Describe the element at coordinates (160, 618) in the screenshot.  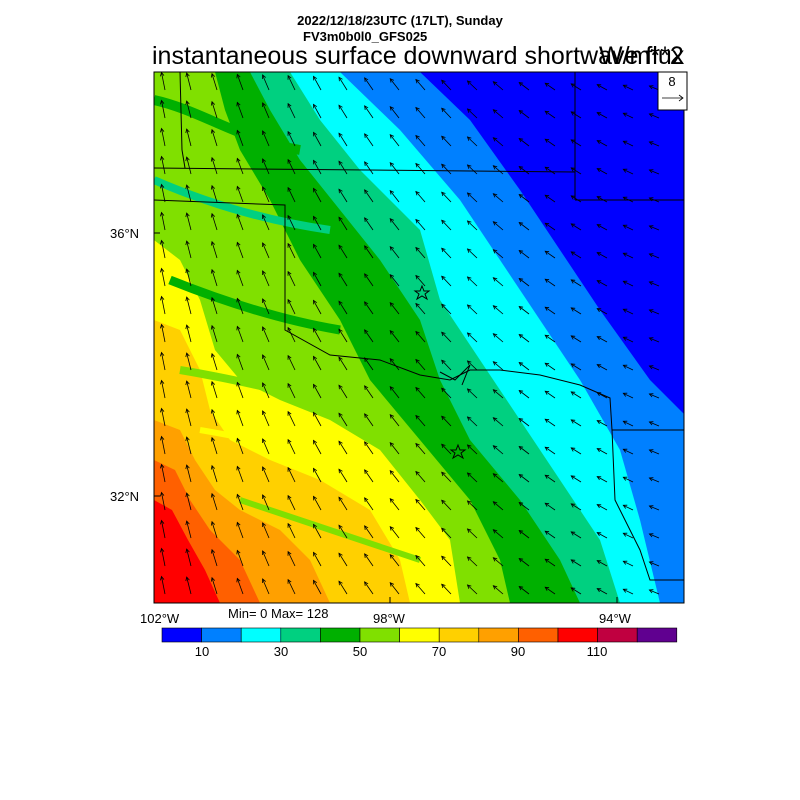
I see `lon-label-102: 102°W` at that location.